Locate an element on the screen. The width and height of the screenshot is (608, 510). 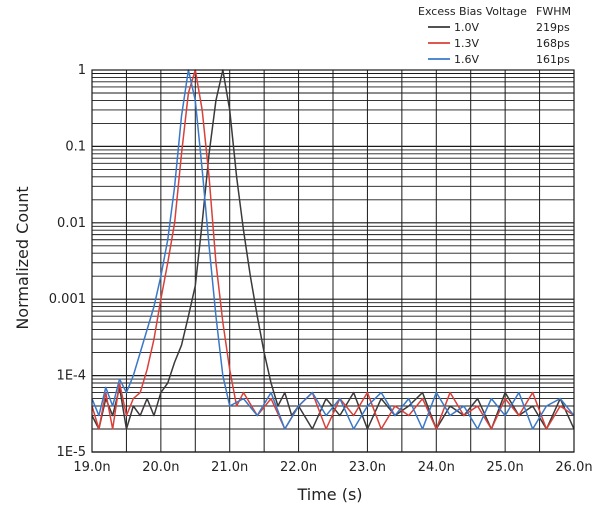
x-tick-label: 19.0n is located at coordinates (91, 467).